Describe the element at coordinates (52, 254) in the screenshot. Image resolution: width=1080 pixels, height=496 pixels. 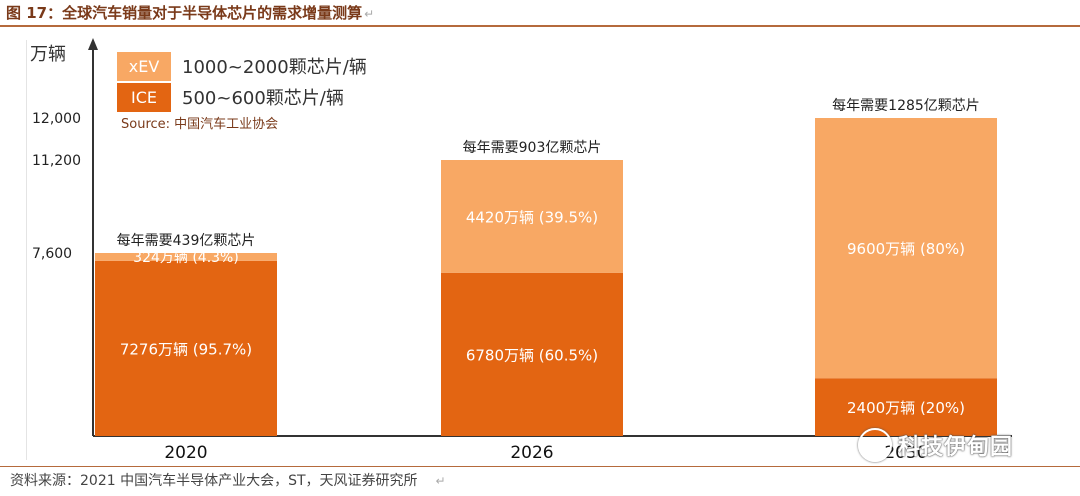
I see `y-tick-label: 7,600` at that location.